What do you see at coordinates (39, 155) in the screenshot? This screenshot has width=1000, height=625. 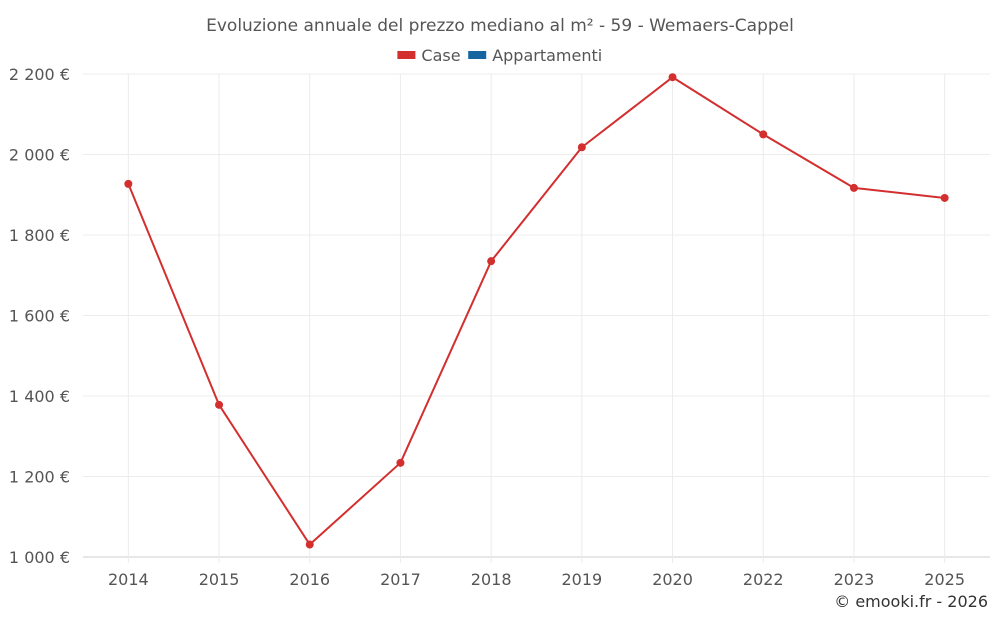 I see `y-tick-label: 2 000 €` at bounding box center [39, 155].